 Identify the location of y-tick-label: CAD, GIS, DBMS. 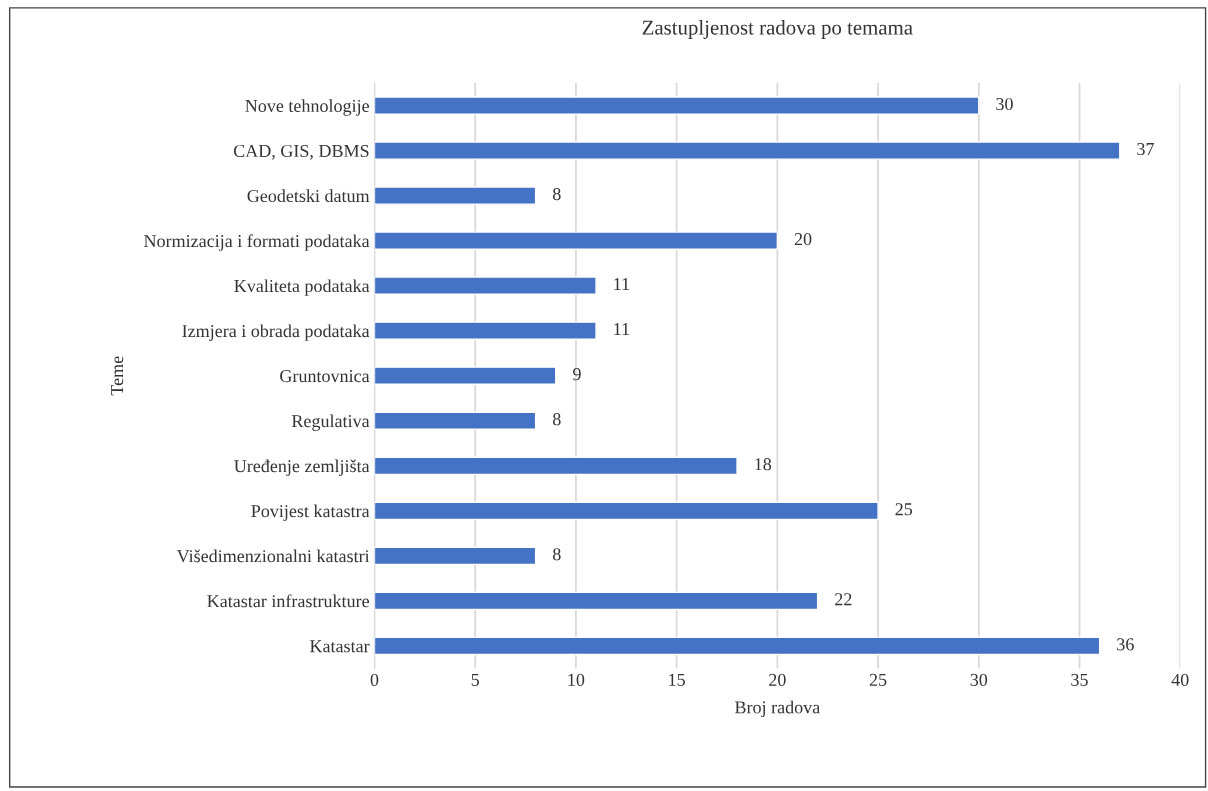
(301, 152).